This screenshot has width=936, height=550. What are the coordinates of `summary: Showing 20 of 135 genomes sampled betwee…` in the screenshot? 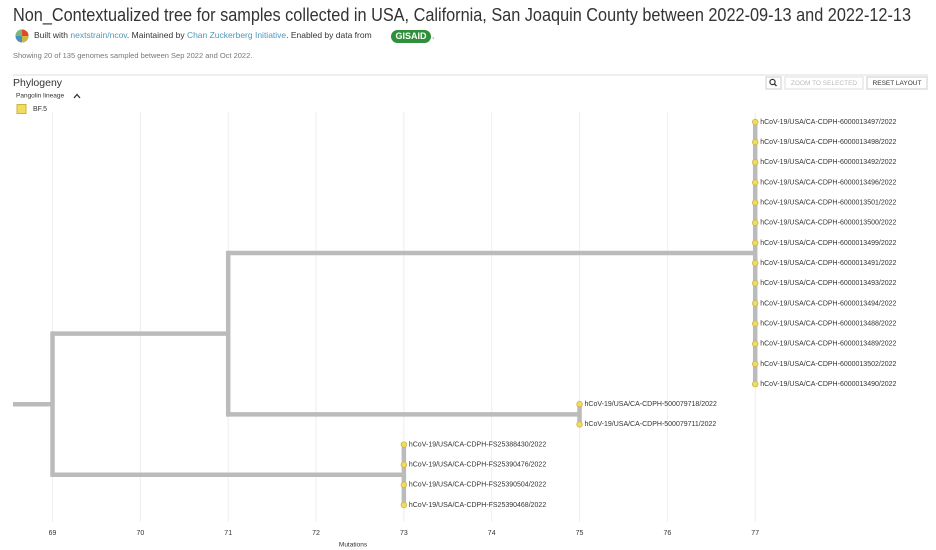 It's located at (132, 55).